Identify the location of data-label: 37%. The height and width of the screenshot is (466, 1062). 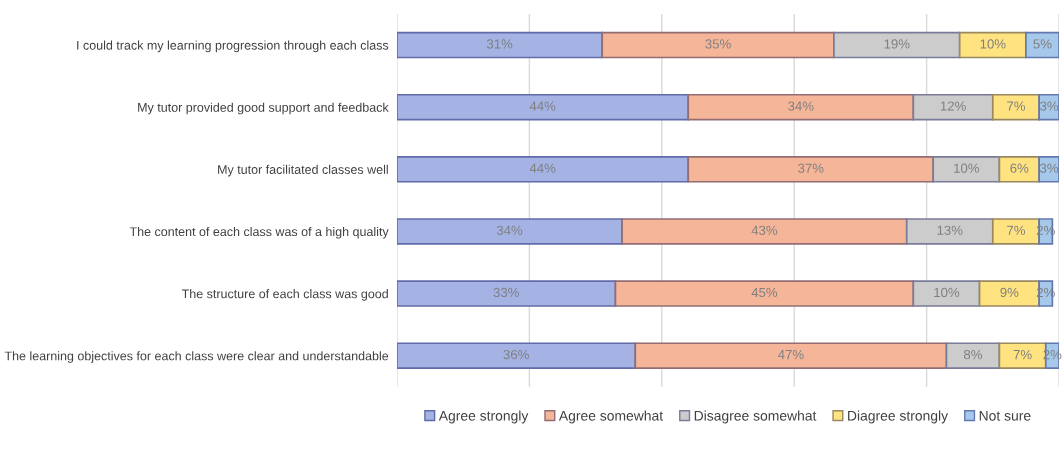
(811, 168).